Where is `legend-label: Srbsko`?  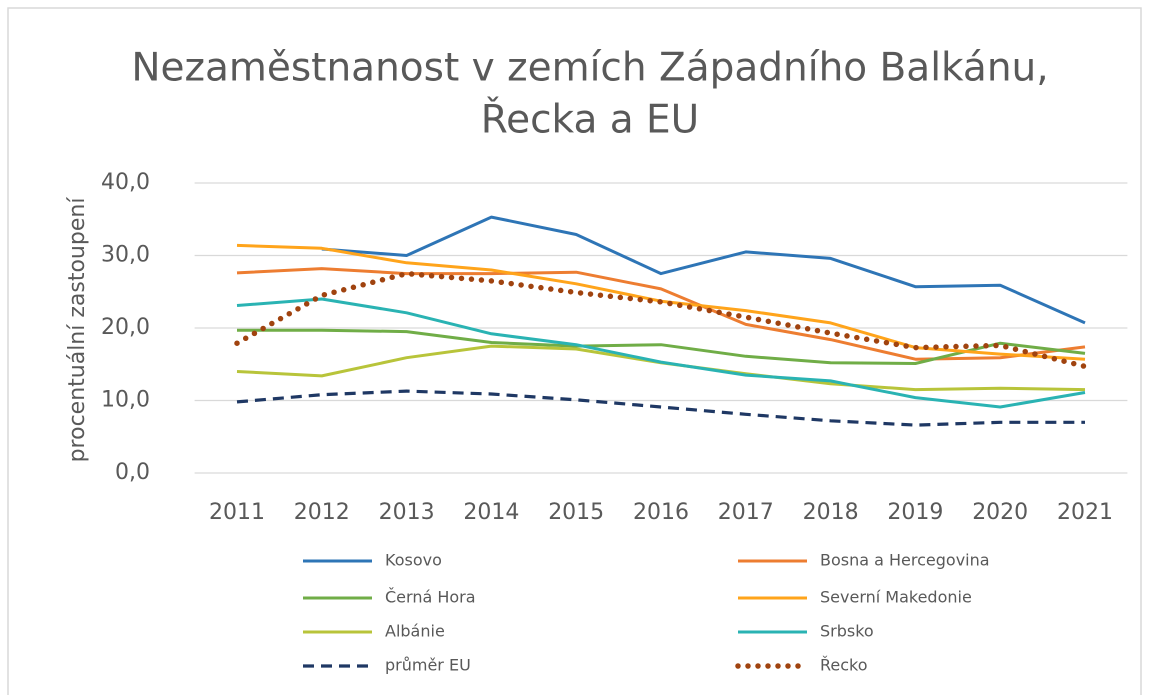 legend-label: Srbsko is located at coordinates (847, 631).